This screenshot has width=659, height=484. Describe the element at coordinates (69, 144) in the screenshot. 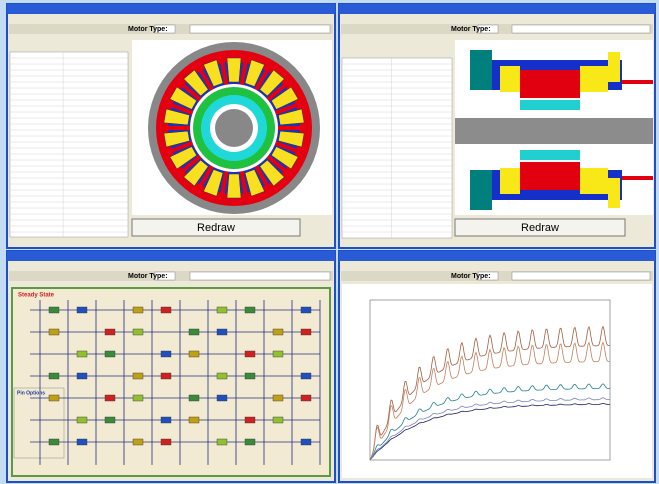

I see `parameter-table` at that location.